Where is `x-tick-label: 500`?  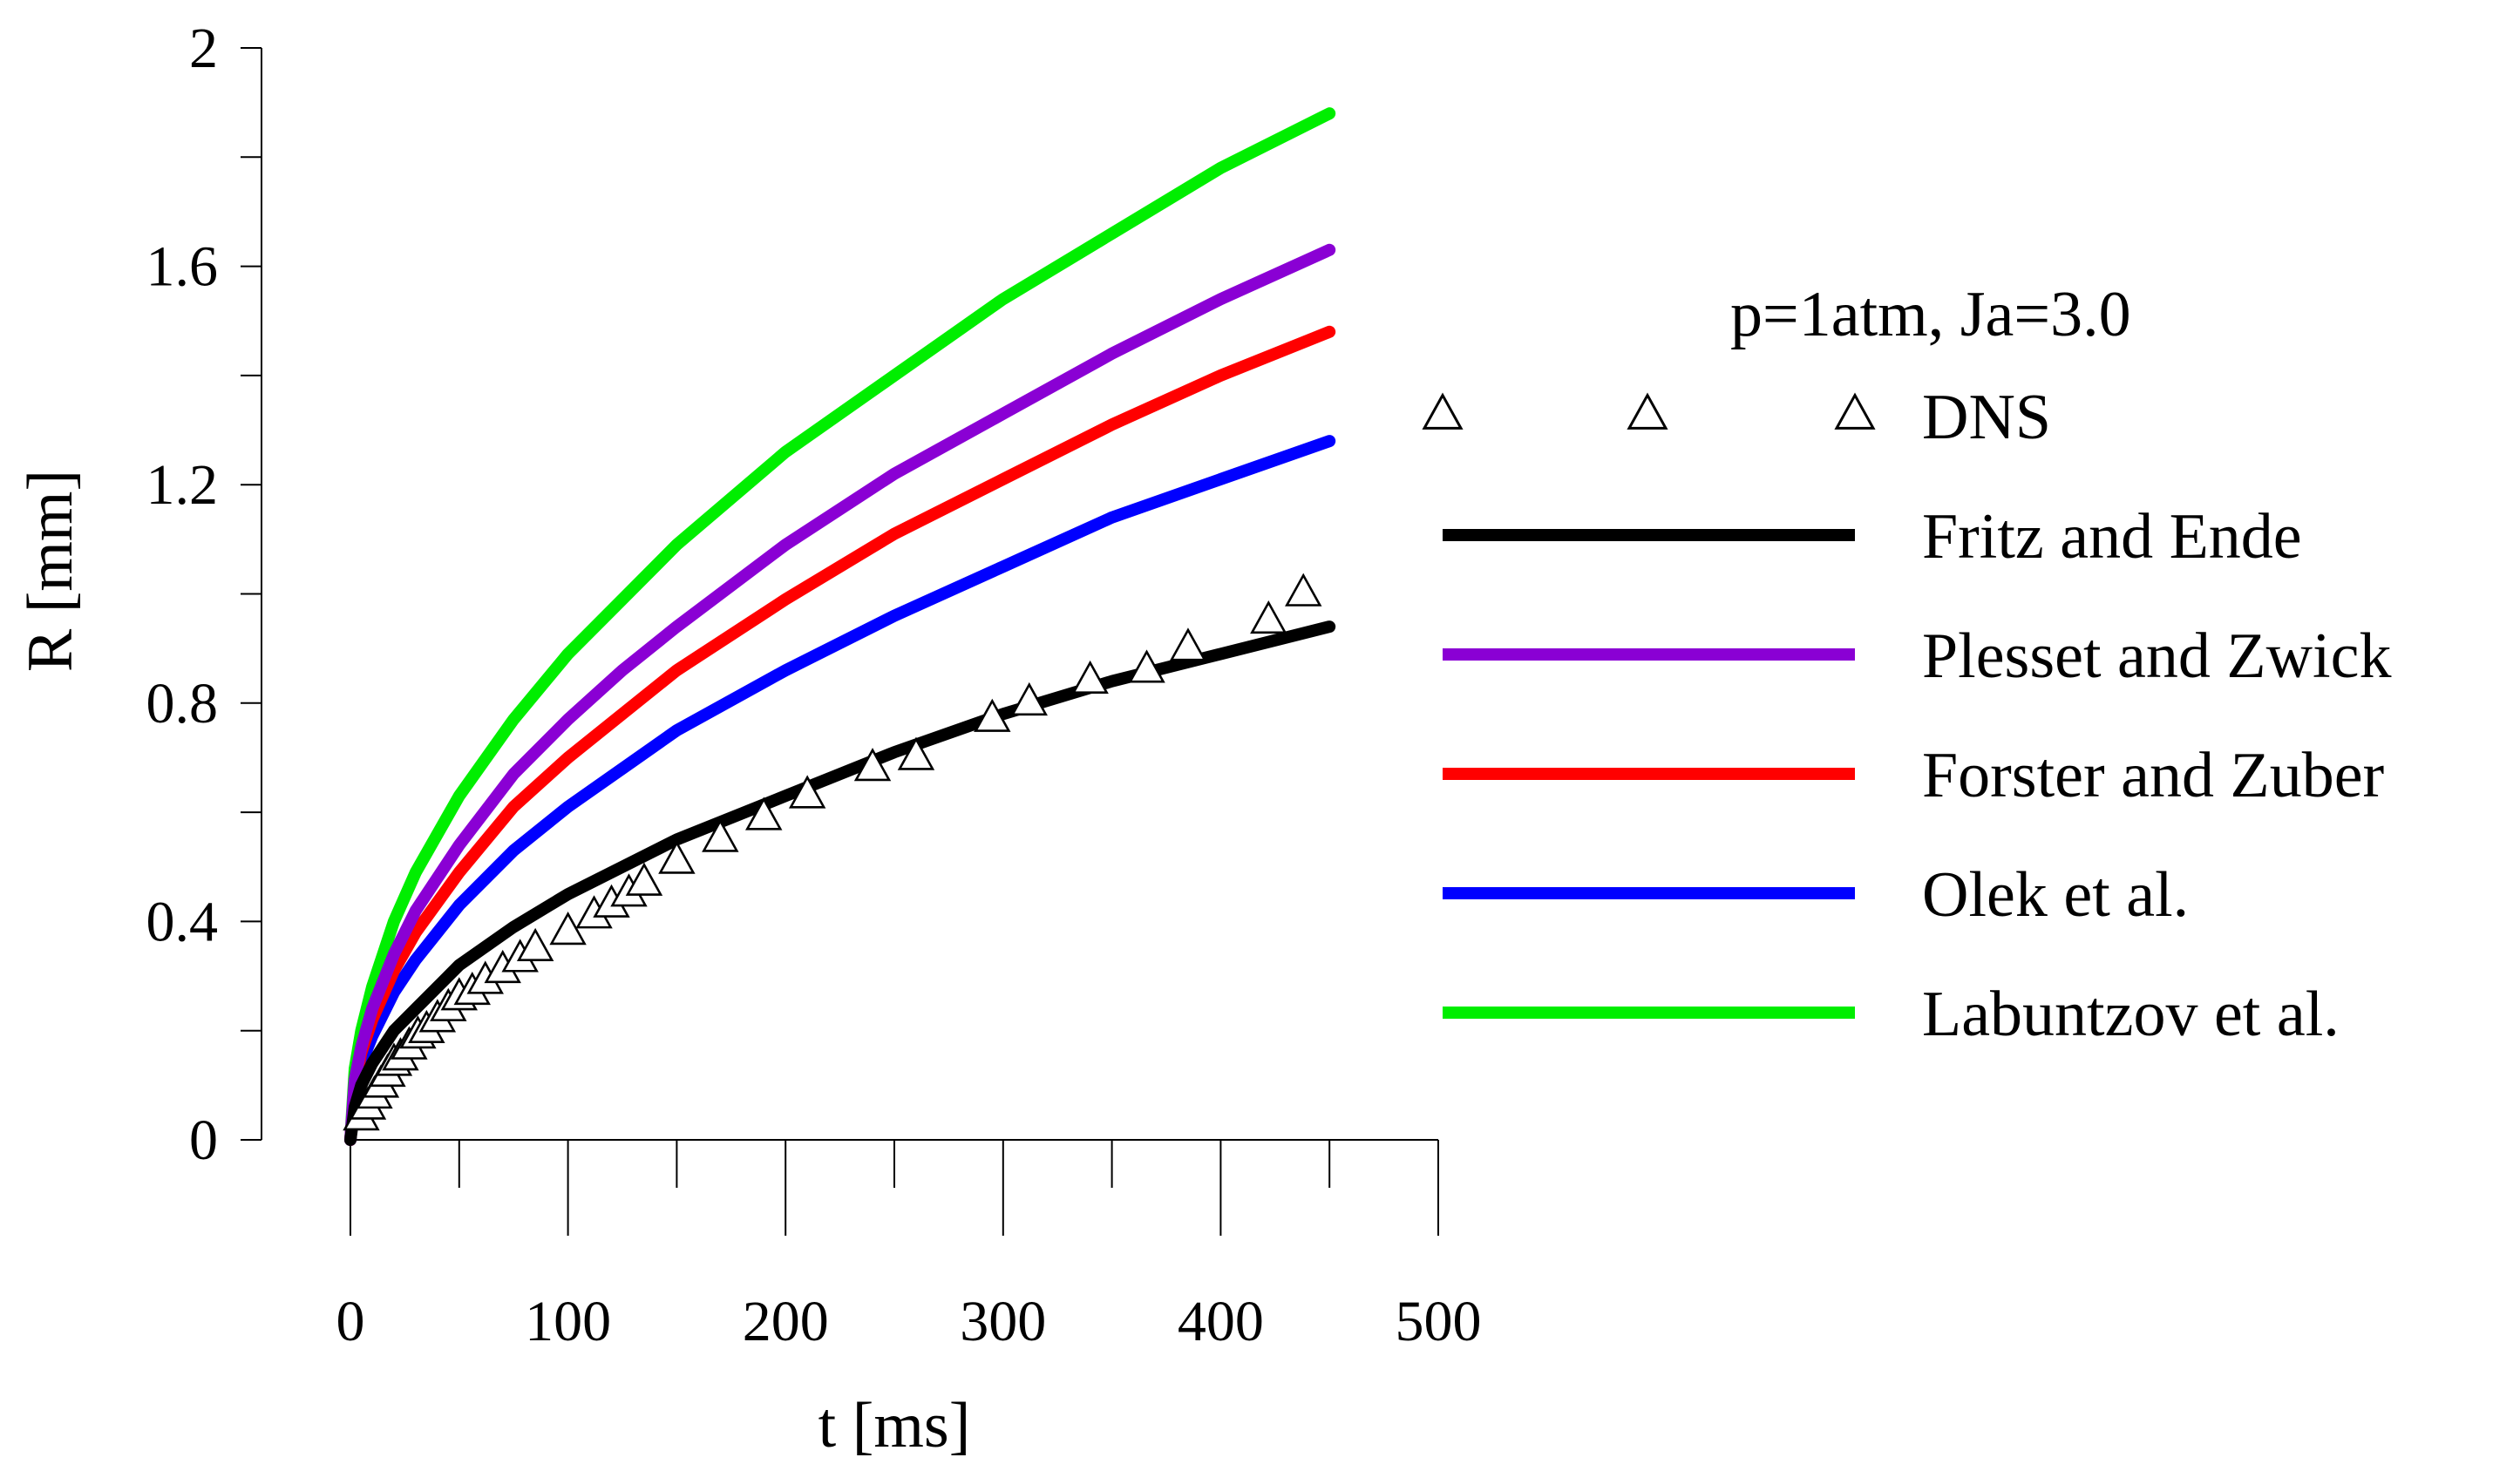
x-tick-label: 500 is located at coordinates (1439, 1321).